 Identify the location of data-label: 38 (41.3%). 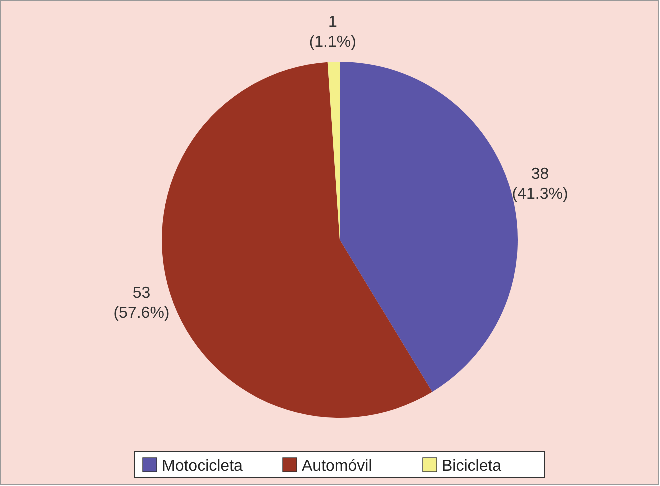
(540, 184).